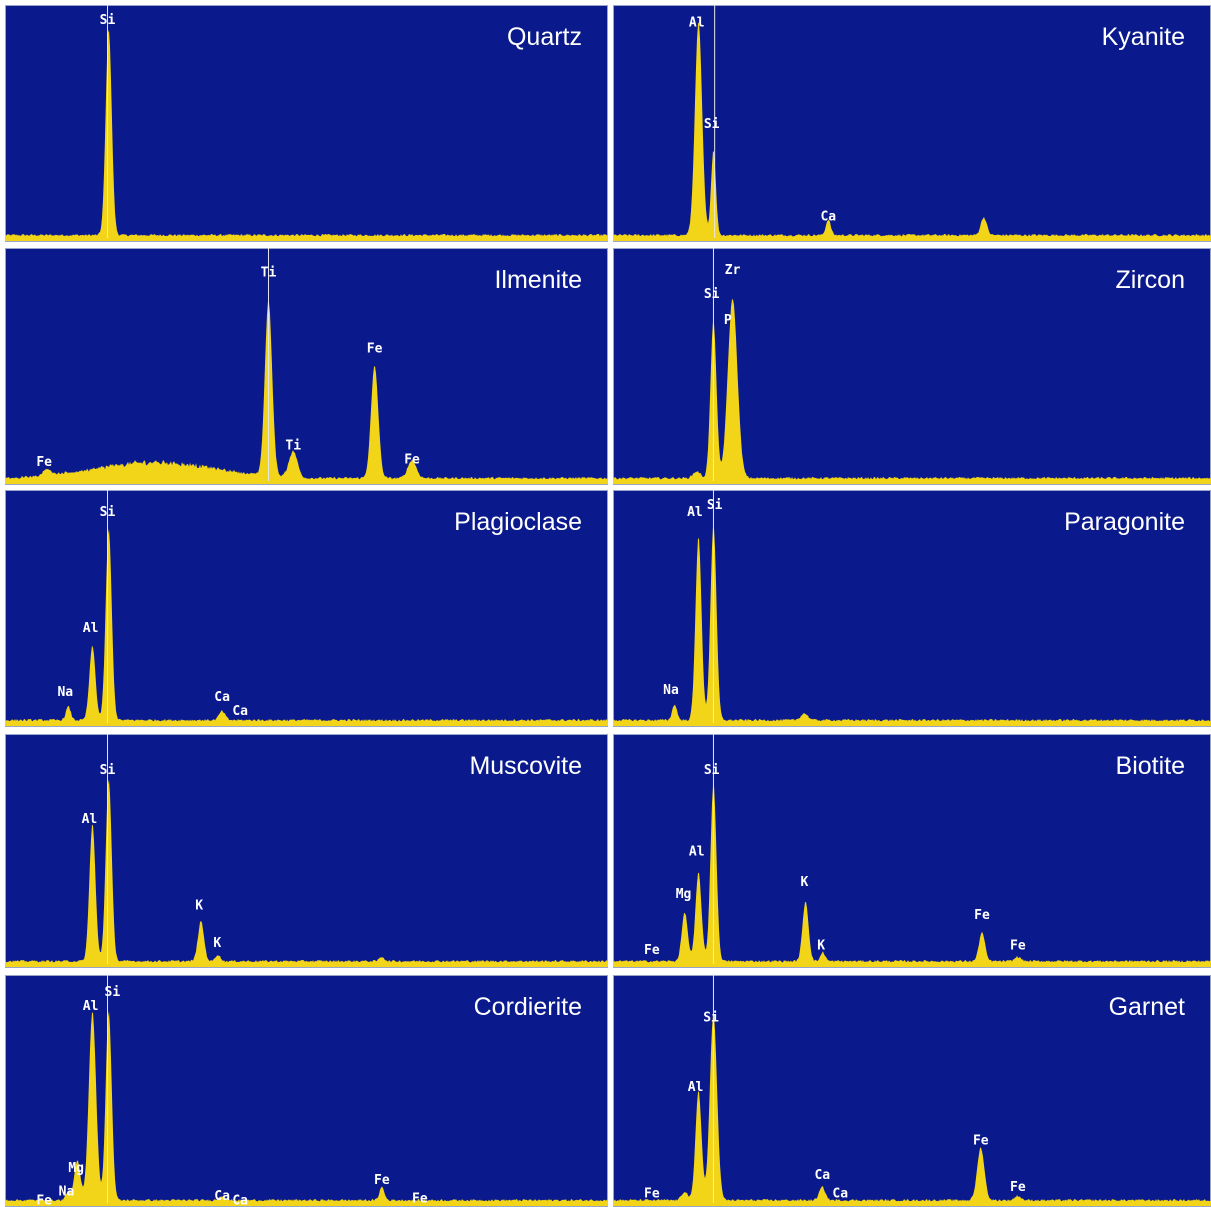 This screenshot has height=1207, width=1211. Describe the element at coordinates (544, 37) in the screenshot. I see `panel-title: Quartz` at that location.